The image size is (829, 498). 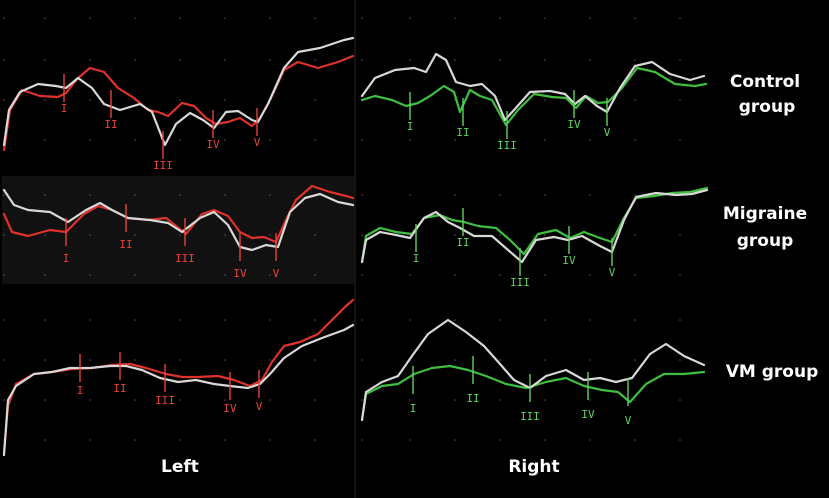 I want to click on trace-colored-left-vm, so click(x=178, y=376).